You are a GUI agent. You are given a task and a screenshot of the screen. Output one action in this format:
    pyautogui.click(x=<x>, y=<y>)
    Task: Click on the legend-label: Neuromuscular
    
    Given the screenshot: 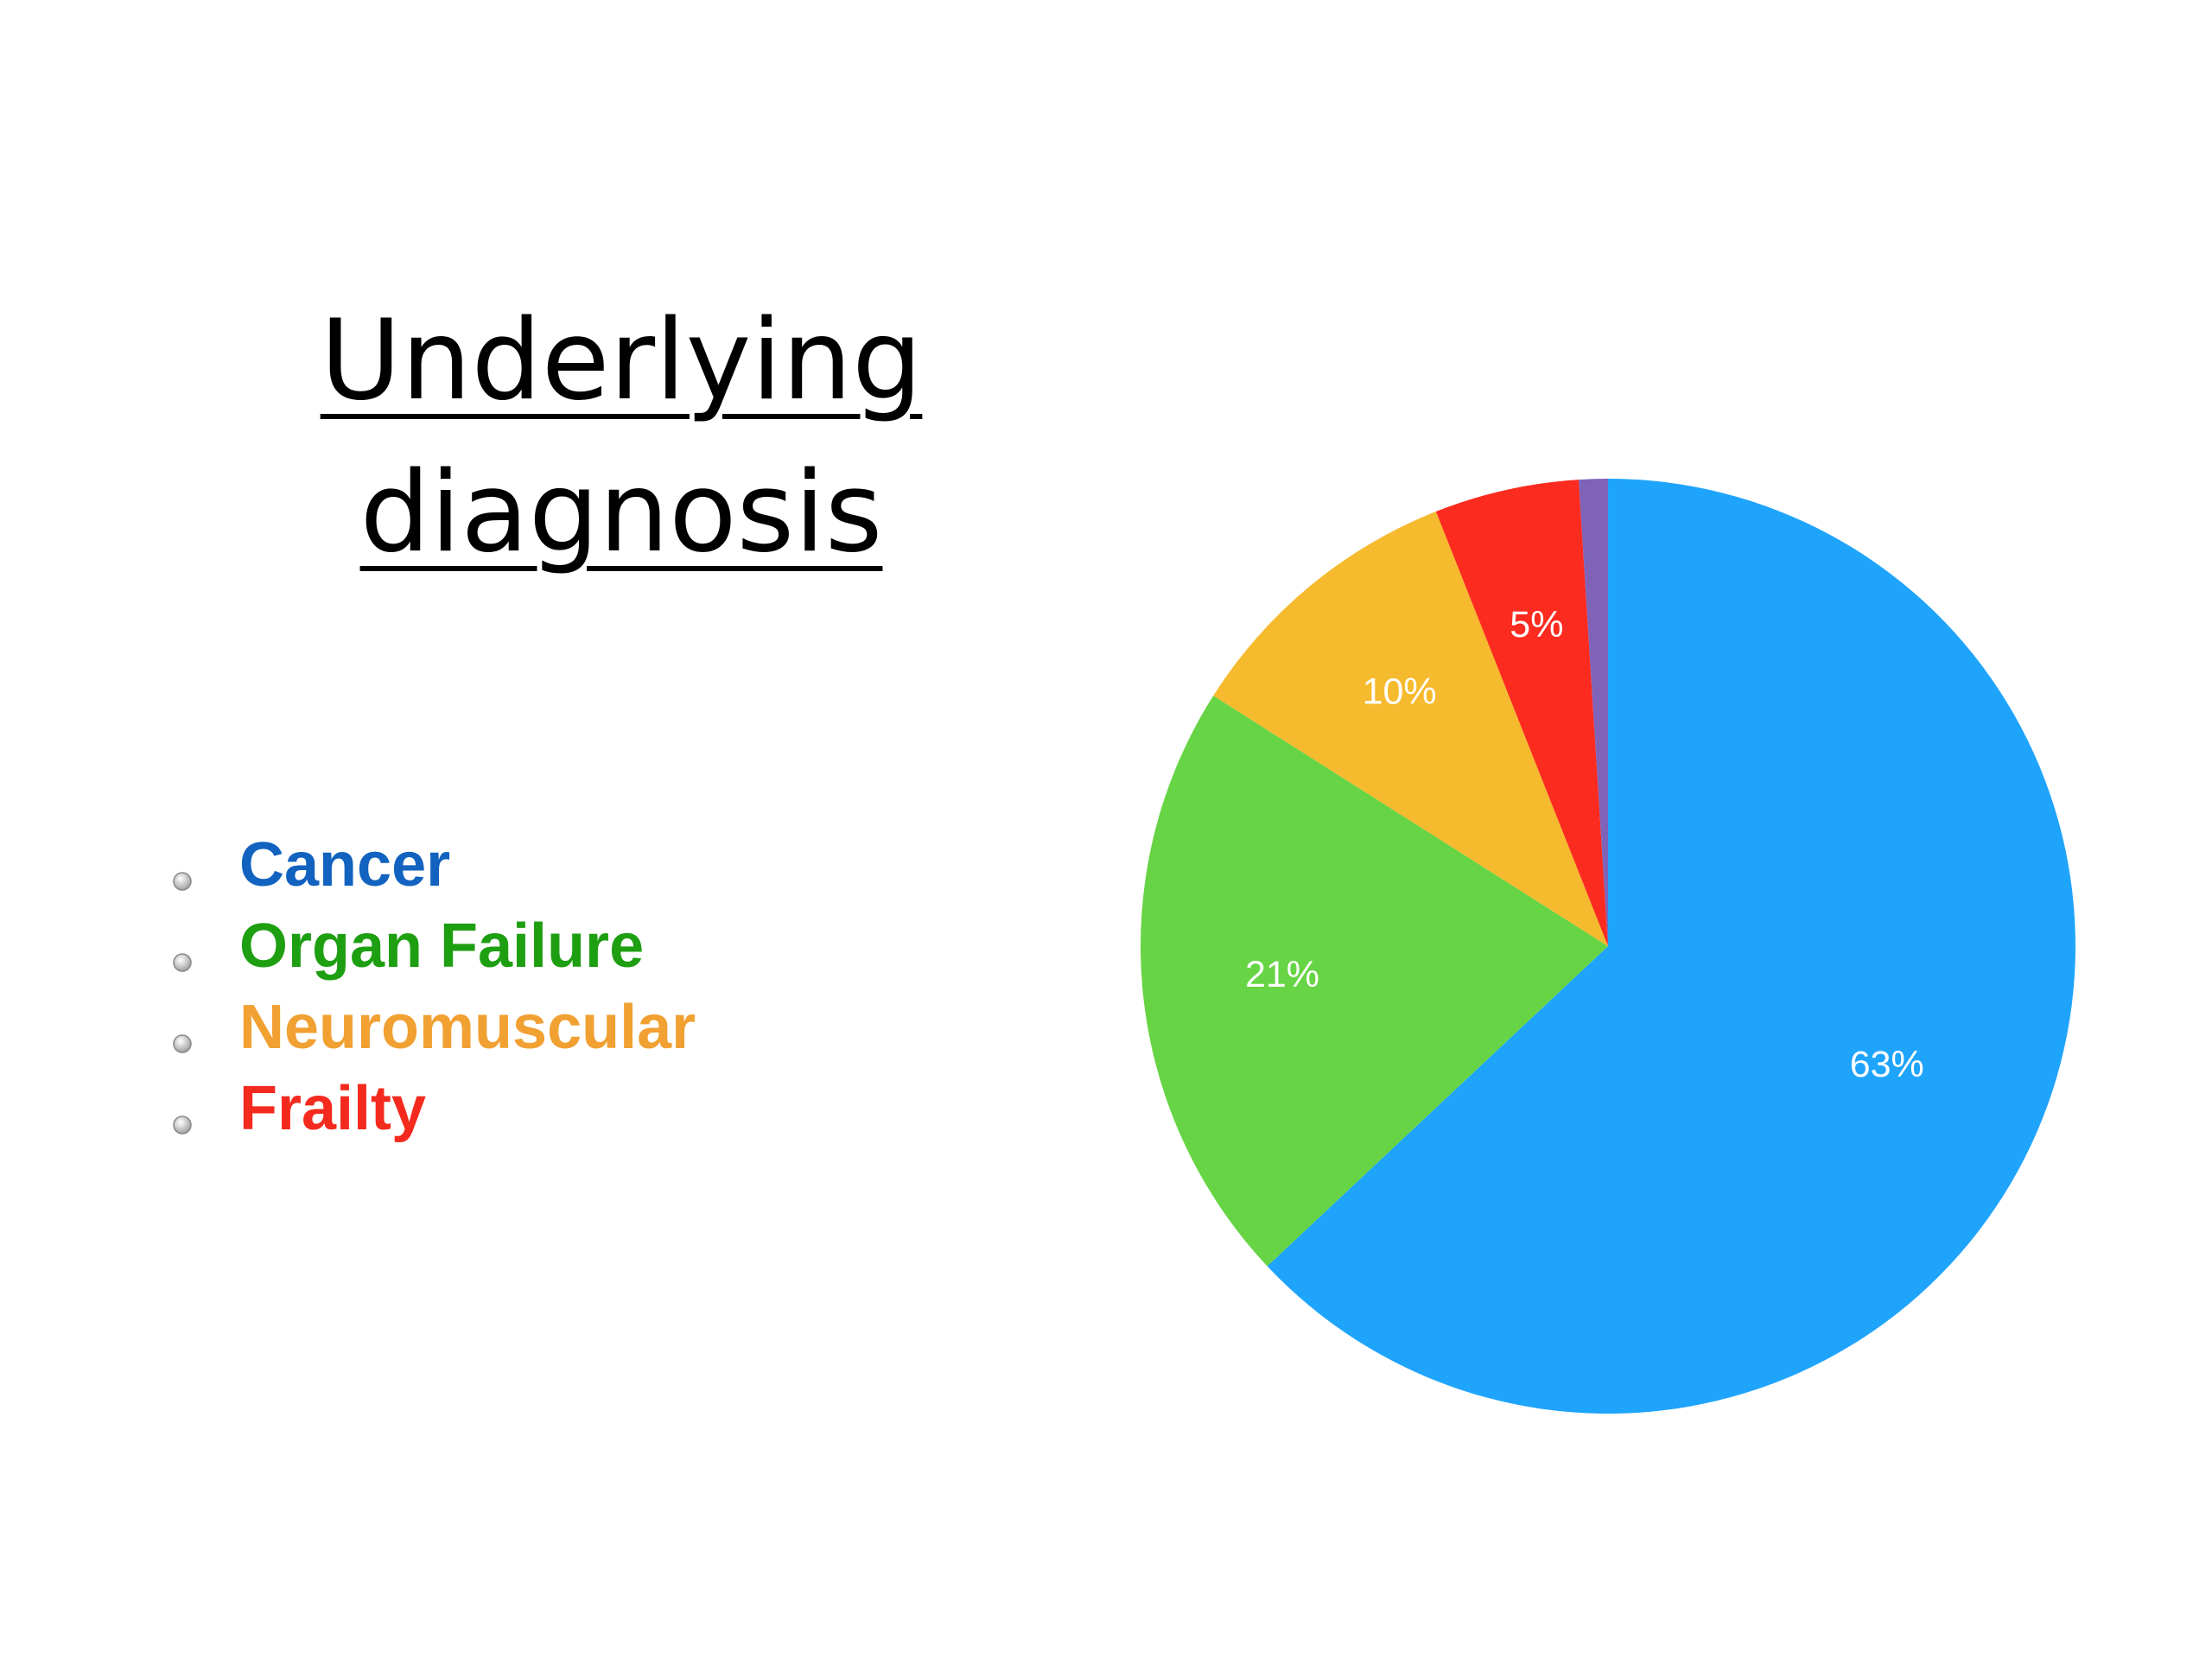 What is the action you would take?
    pyautogui.click(x=467, y=1027)
    